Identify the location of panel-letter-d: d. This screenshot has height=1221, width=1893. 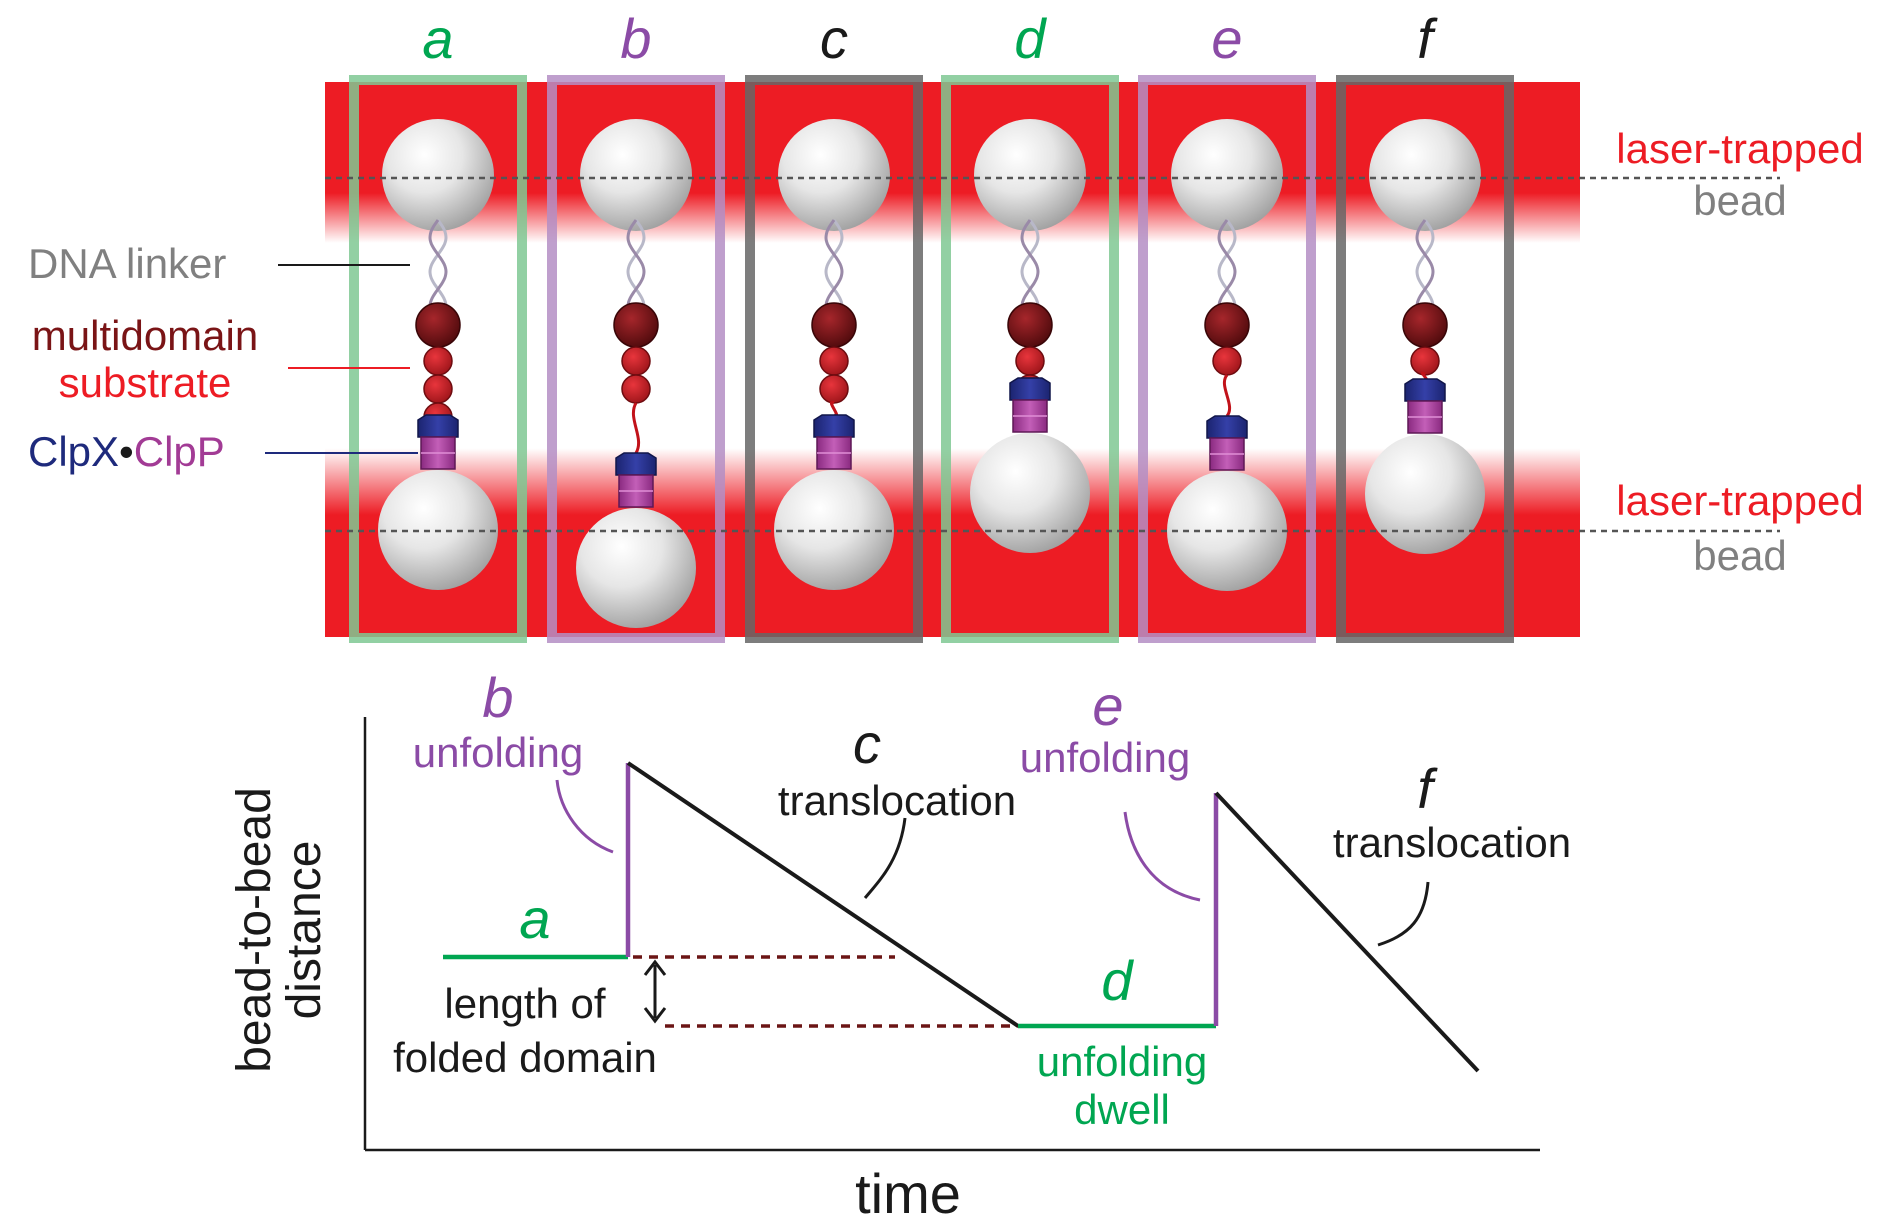
(1030, 38).